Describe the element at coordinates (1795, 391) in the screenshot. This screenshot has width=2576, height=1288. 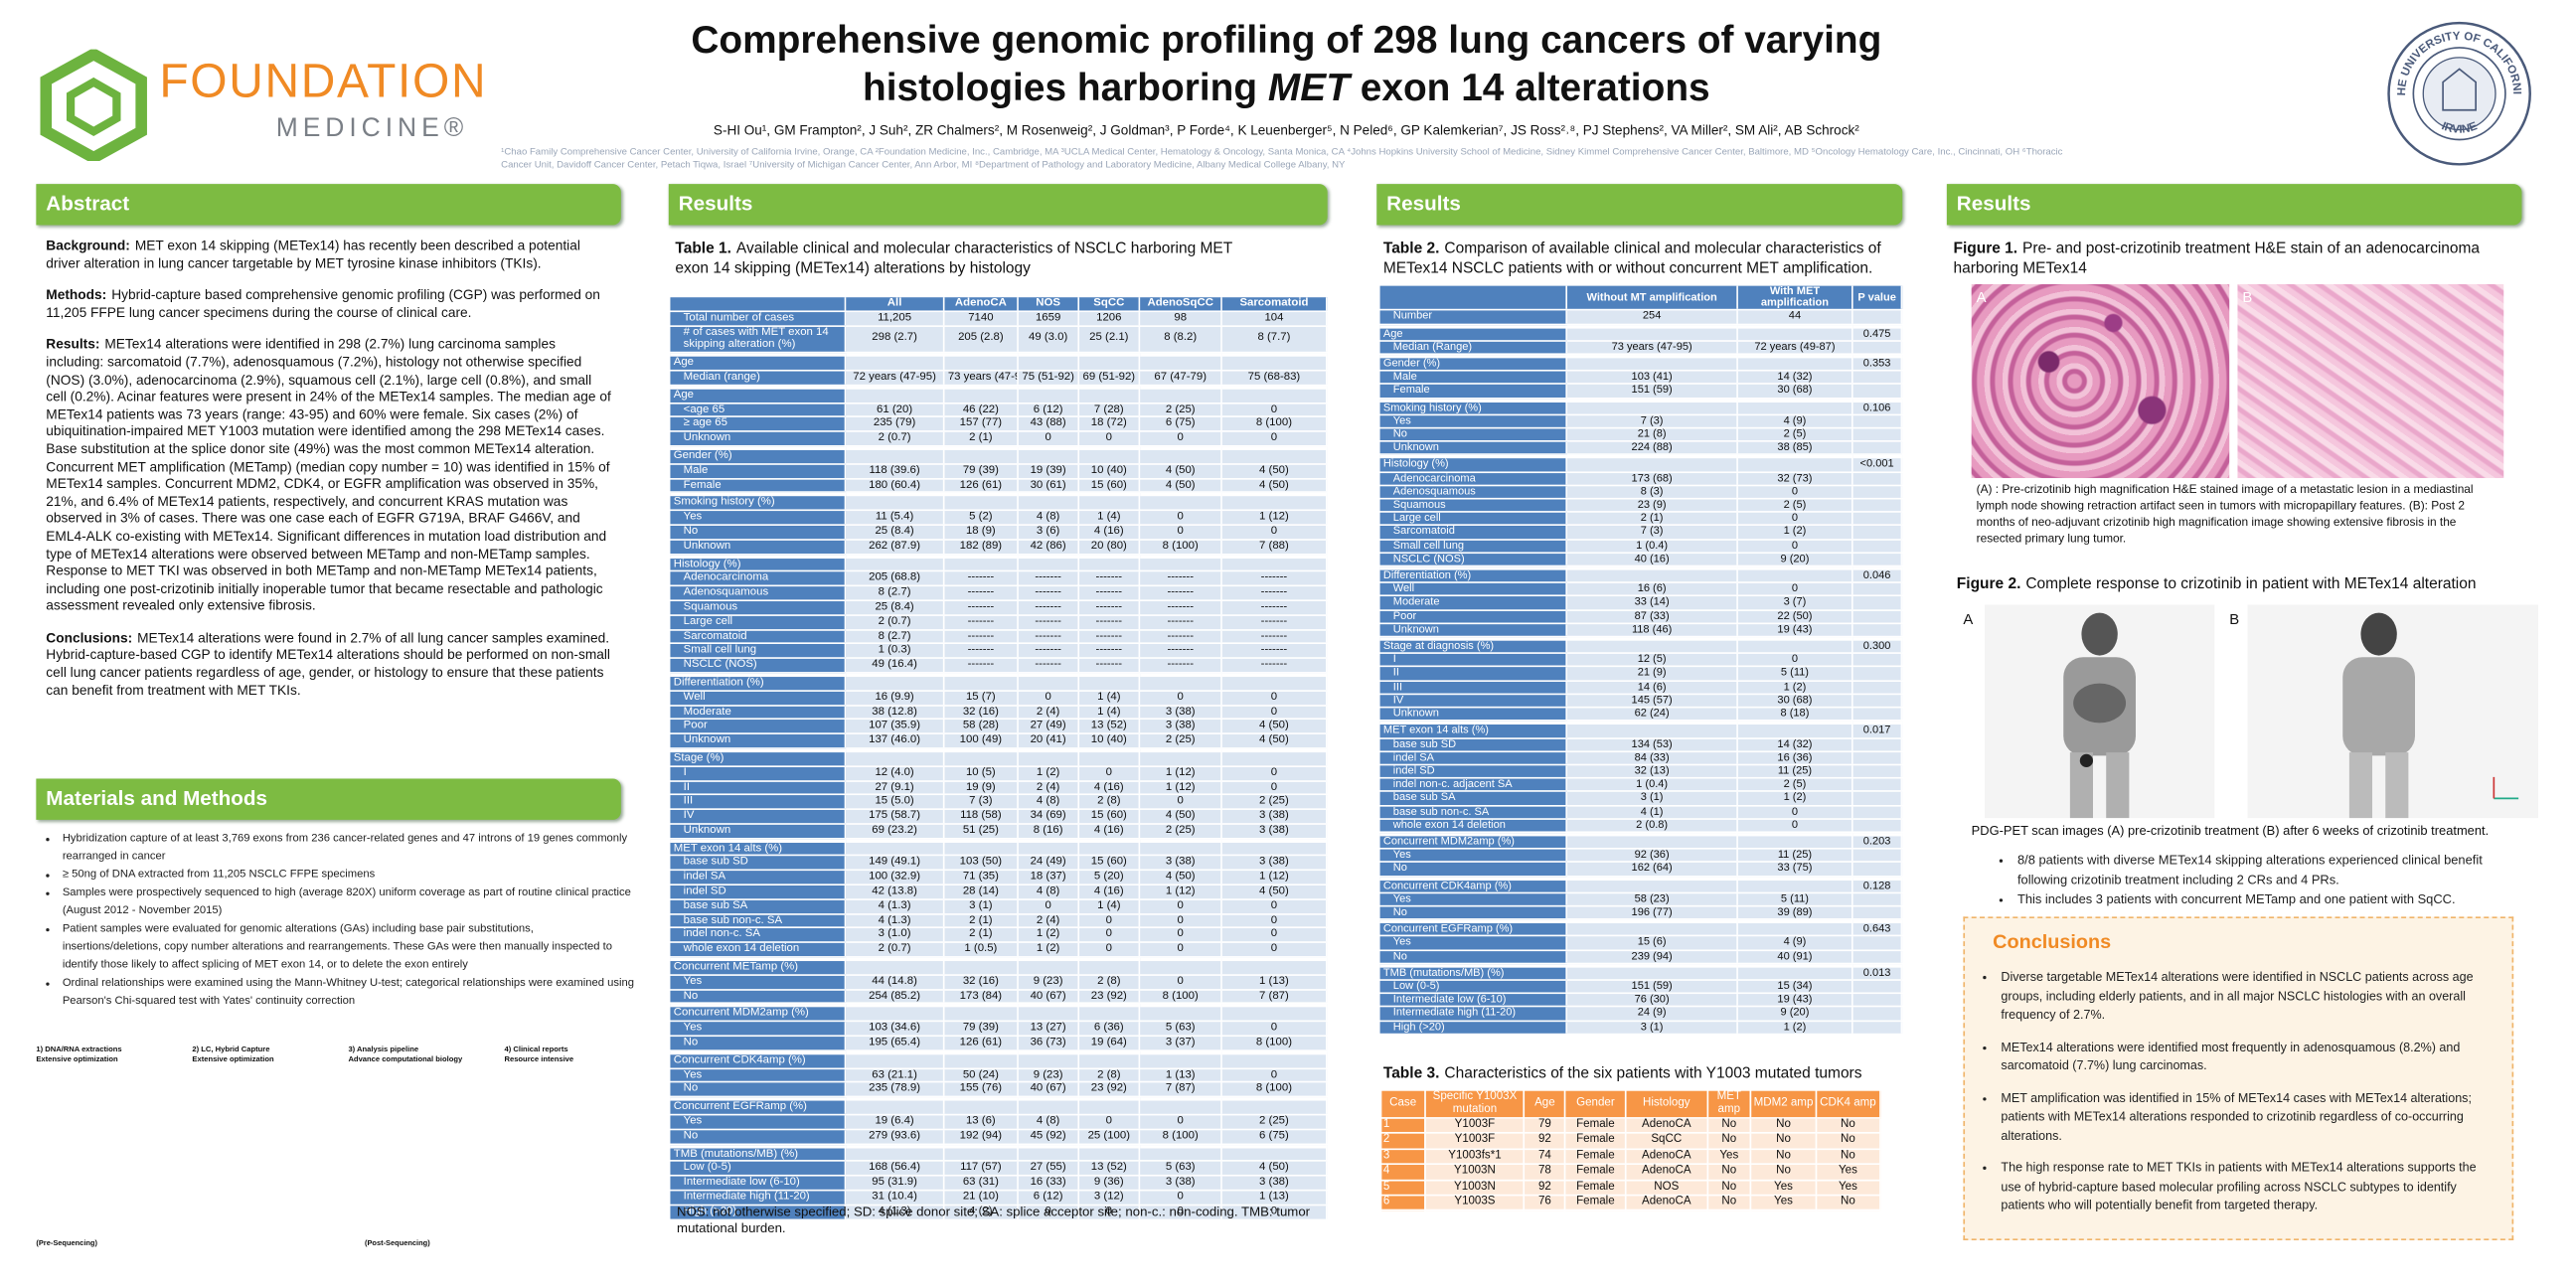
I see `table-cell: 30 (68)` at that location.